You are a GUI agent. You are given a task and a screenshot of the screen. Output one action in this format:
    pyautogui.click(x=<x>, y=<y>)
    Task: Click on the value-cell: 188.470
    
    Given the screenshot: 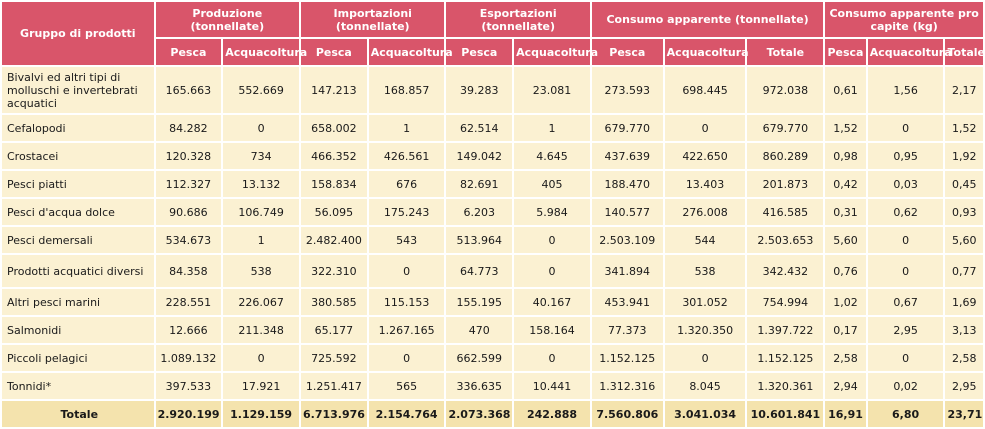 What is the action you would take?
    pyautogui.click(x=627, y=184)
    